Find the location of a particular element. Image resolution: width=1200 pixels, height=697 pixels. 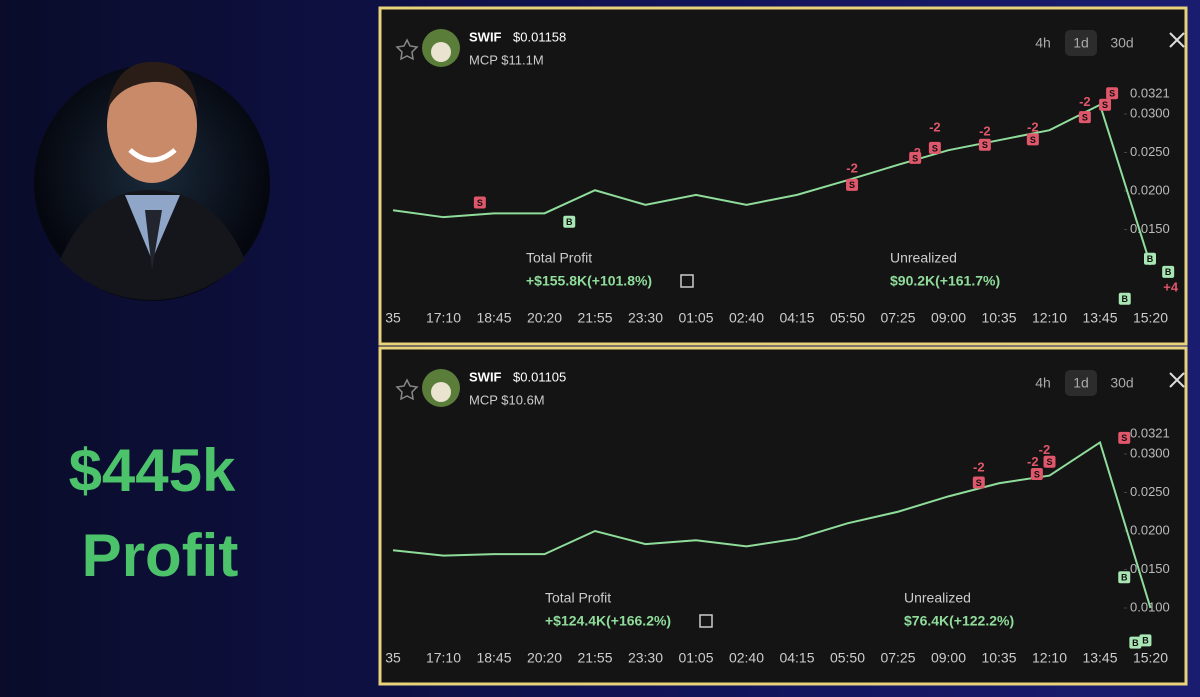

y-tick-label: 0.0300 is located at coordinates (1150, 452).